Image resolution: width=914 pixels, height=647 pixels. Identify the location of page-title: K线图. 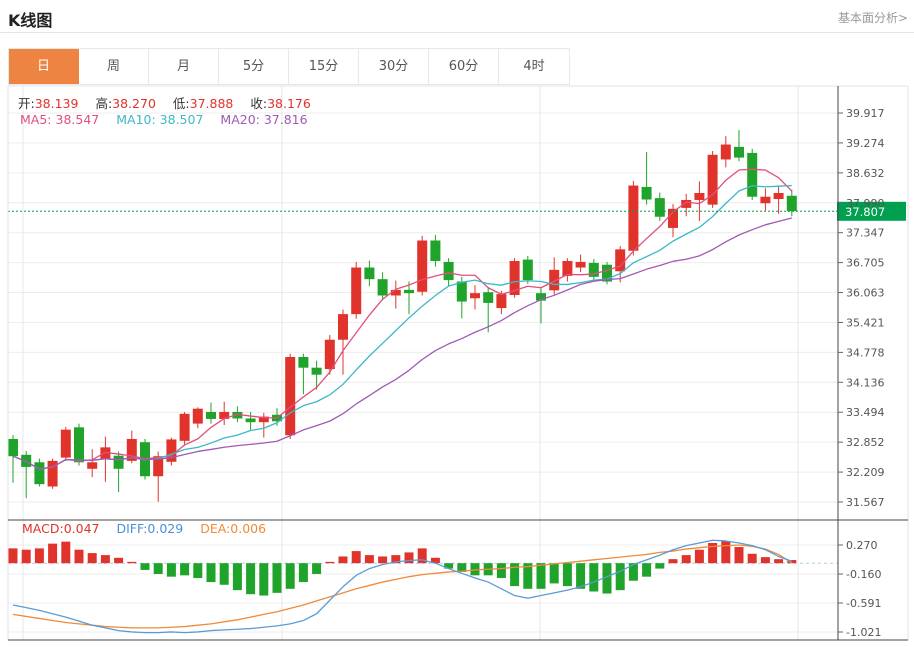
(30, 20).